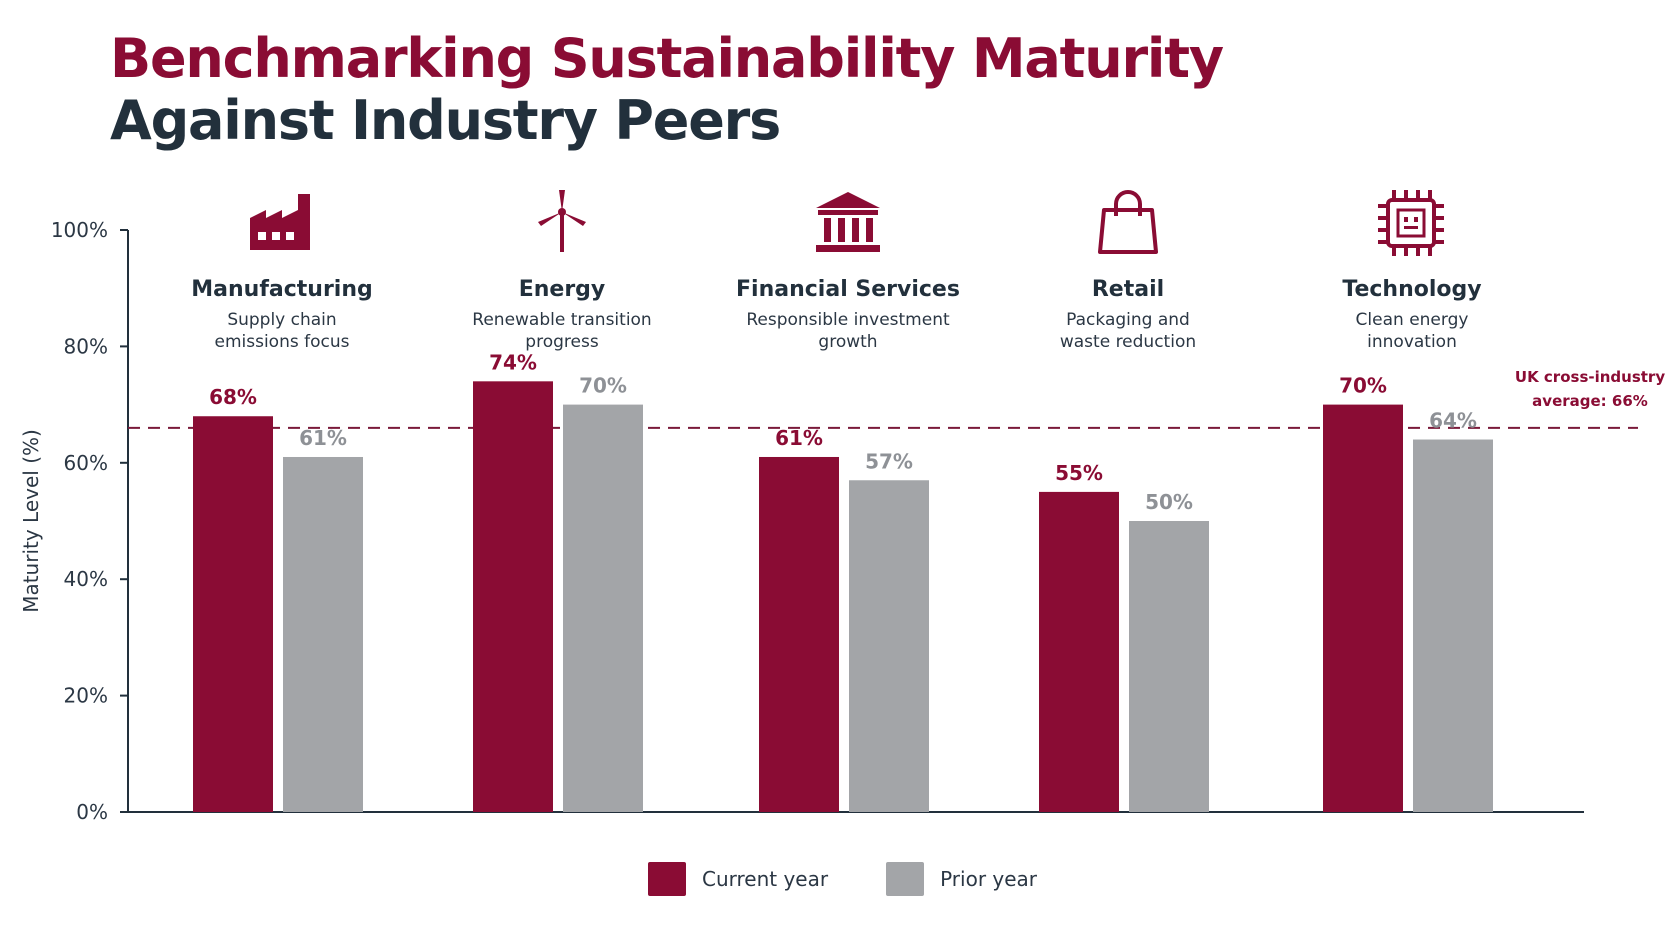 This screenshot has width=1672, height=941. I want to click on data-label-current-year: 70%, so click(1363, 386).